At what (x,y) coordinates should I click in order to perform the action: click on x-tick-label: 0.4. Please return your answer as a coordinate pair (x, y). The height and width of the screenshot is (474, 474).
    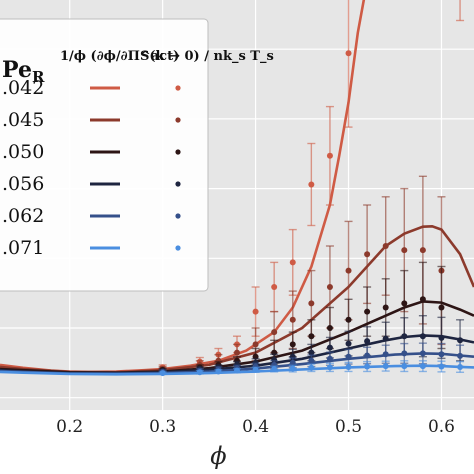
    Looking at the image, I should click on (255, 427).